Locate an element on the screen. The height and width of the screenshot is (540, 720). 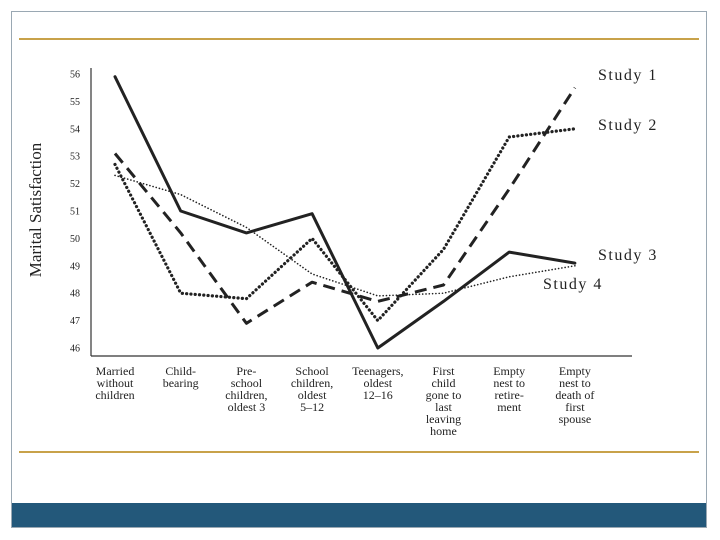
y-tick-label: 51 is located at coordinates (75, 212).